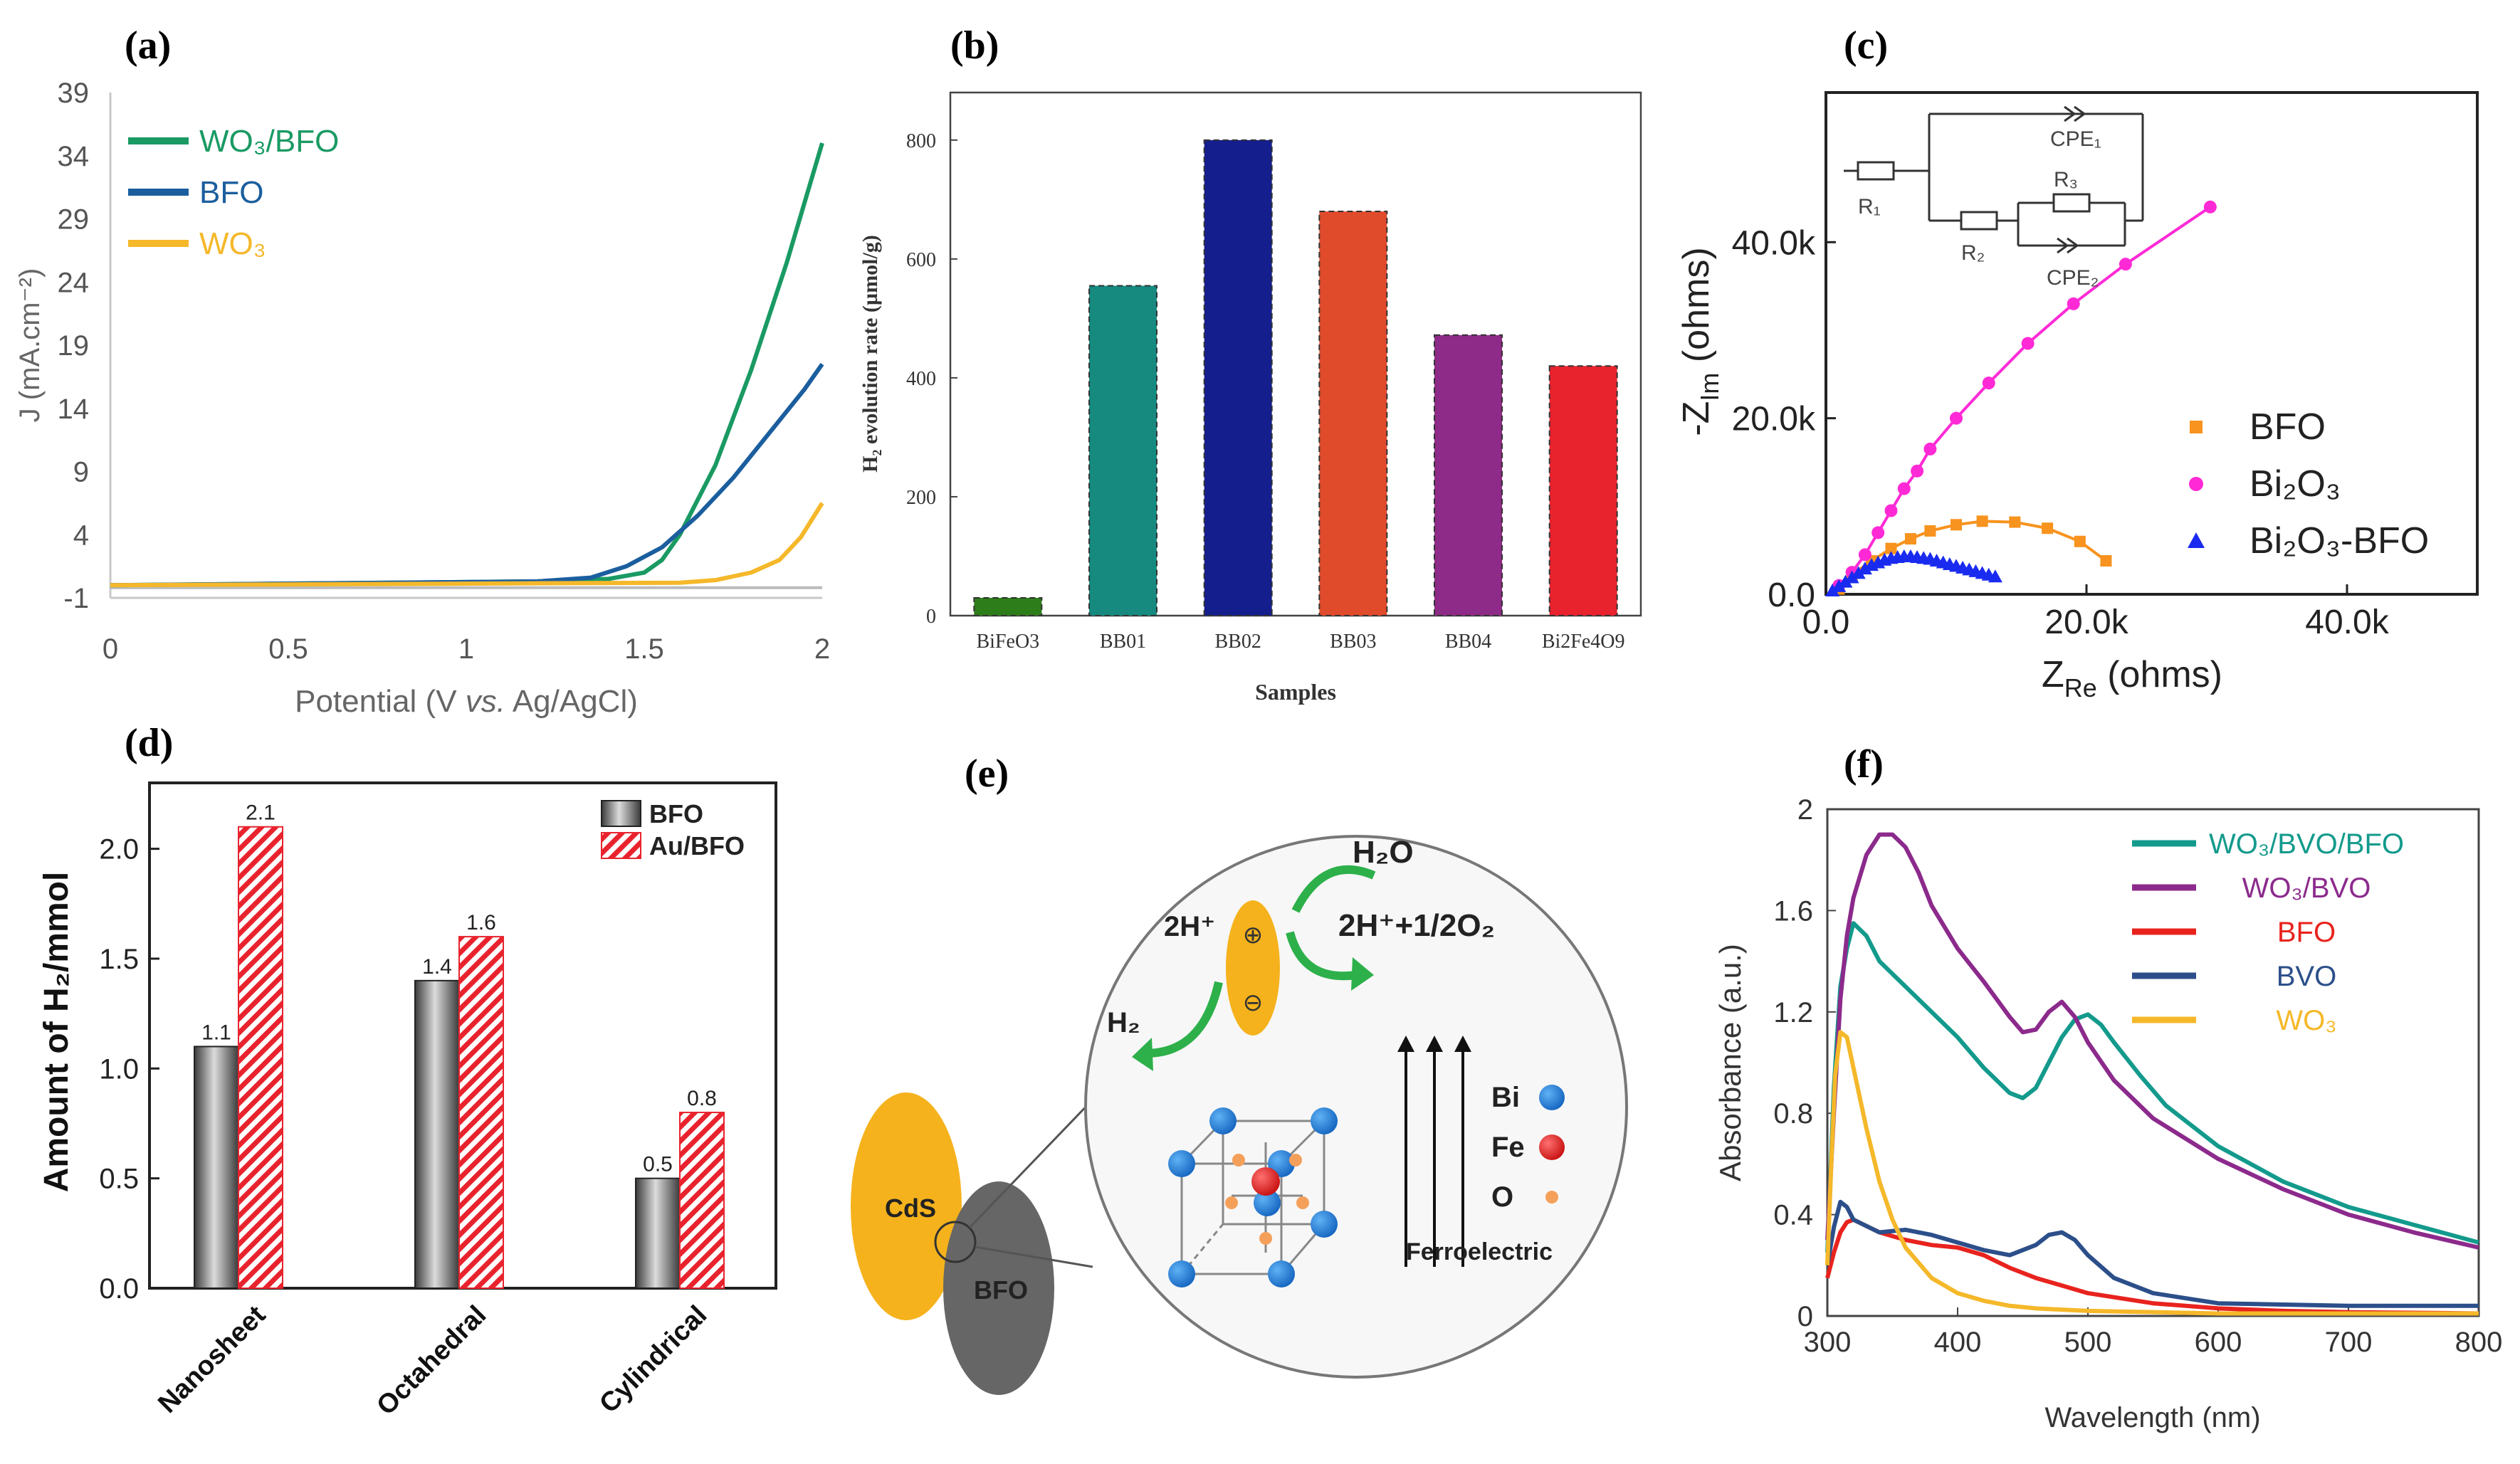 This screenshot has height=1464, width=2520. Describe the element at coordinates (1295, 354) in the screenshot. I see `b-plot-frame` at that location.